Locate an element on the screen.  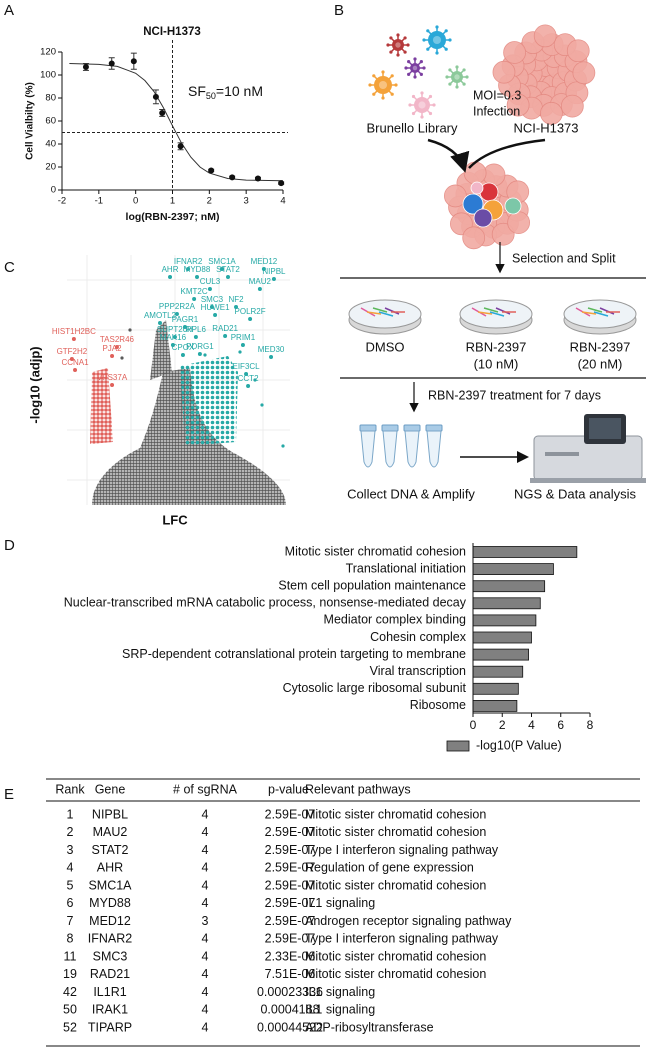
table-cell: 1 is located at coordinates (70, 814).